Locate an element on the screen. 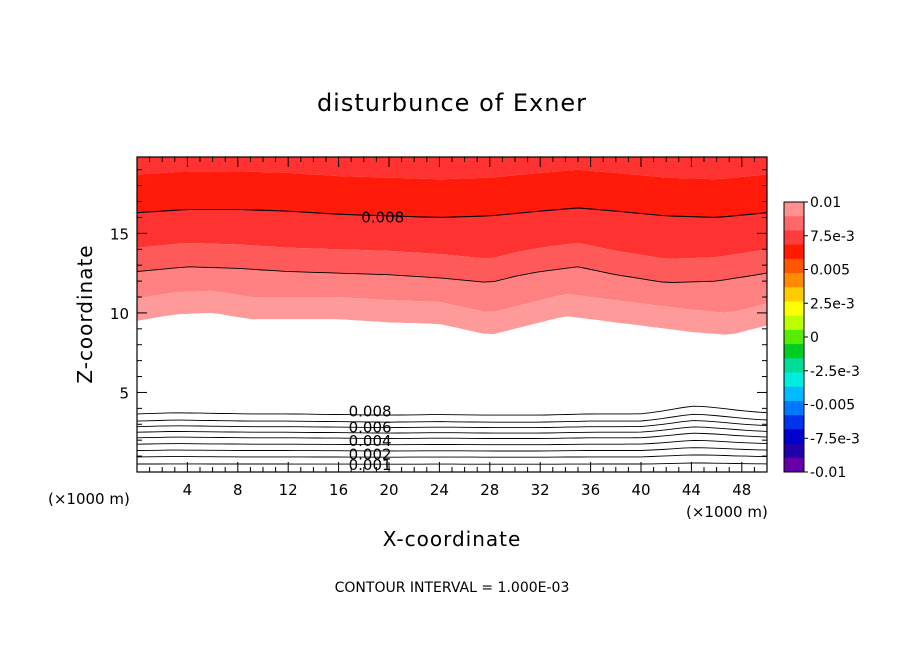 This screenshot has width=904, height=654. contour-label-2: 0.008 is located at coordinates (370, 412).